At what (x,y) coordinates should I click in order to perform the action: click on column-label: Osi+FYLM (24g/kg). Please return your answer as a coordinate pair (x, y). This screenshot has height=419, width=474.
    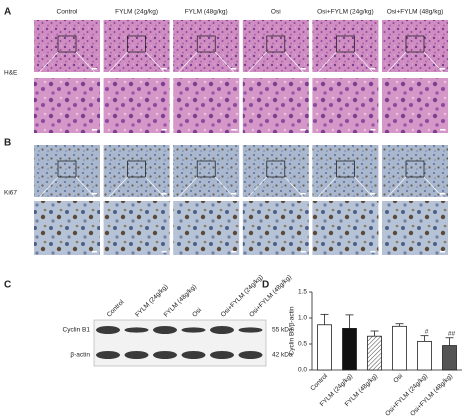
    Looking at the image, I should click on (345, 12).